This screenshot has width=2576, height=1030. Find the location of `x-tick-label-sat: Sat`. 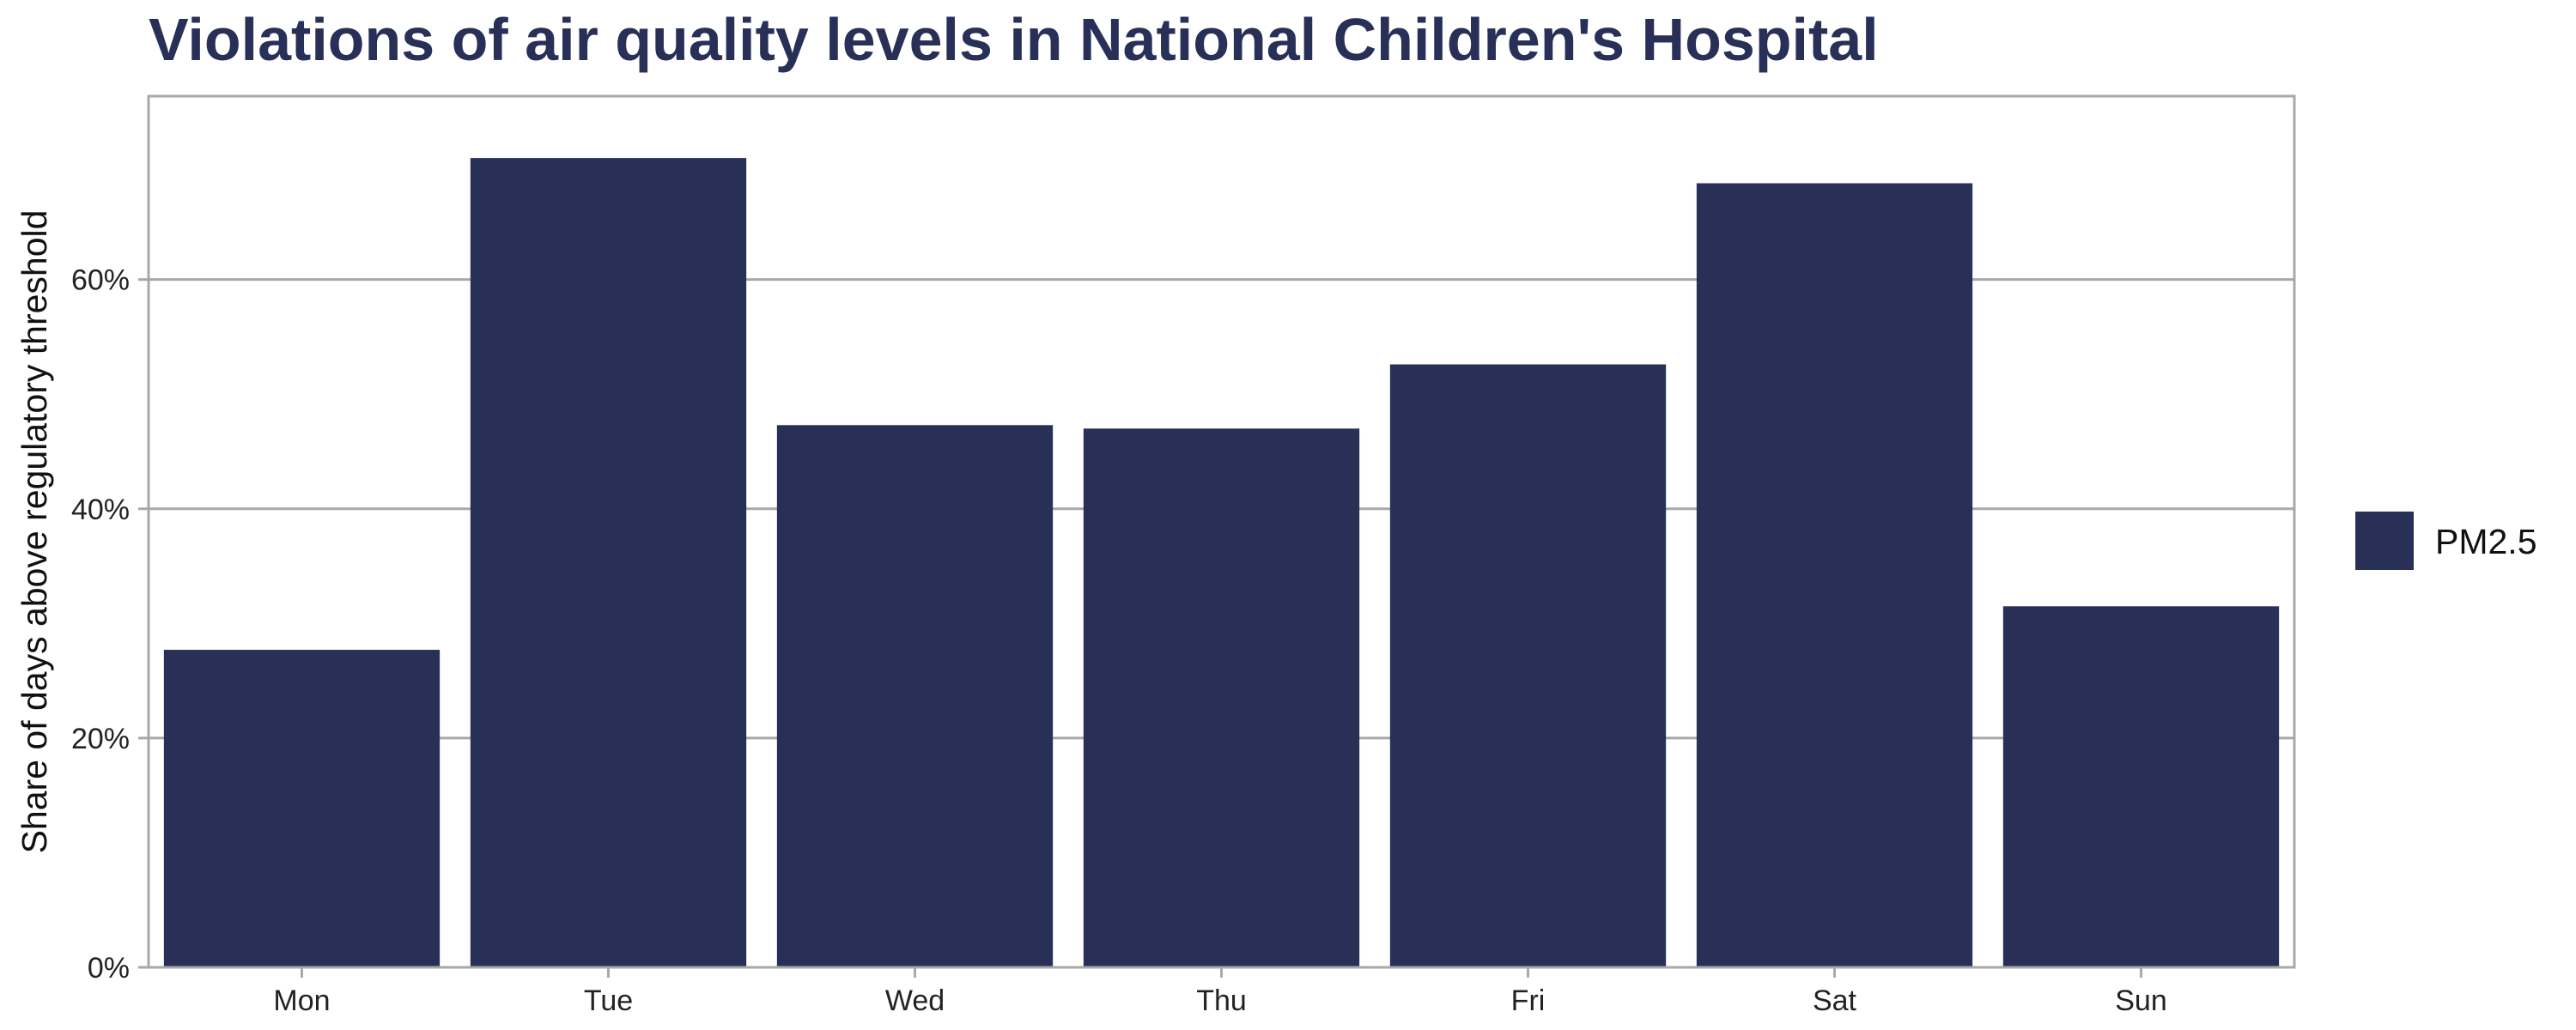

x-tick-label-sat: Sat is located at coordinates (1835, 1001).